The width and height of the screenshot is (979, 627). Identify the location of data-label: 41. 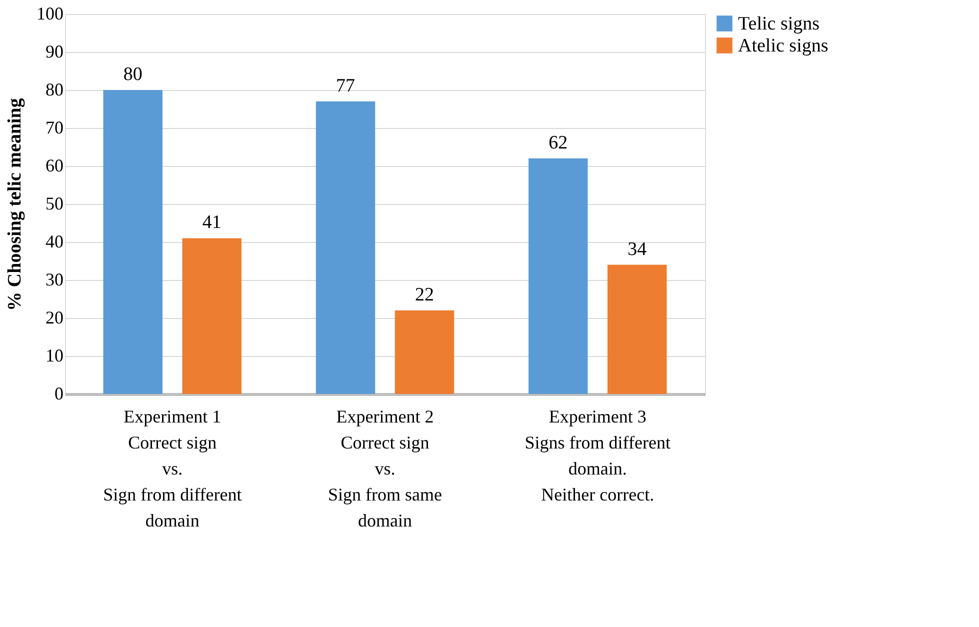
(212, 223).